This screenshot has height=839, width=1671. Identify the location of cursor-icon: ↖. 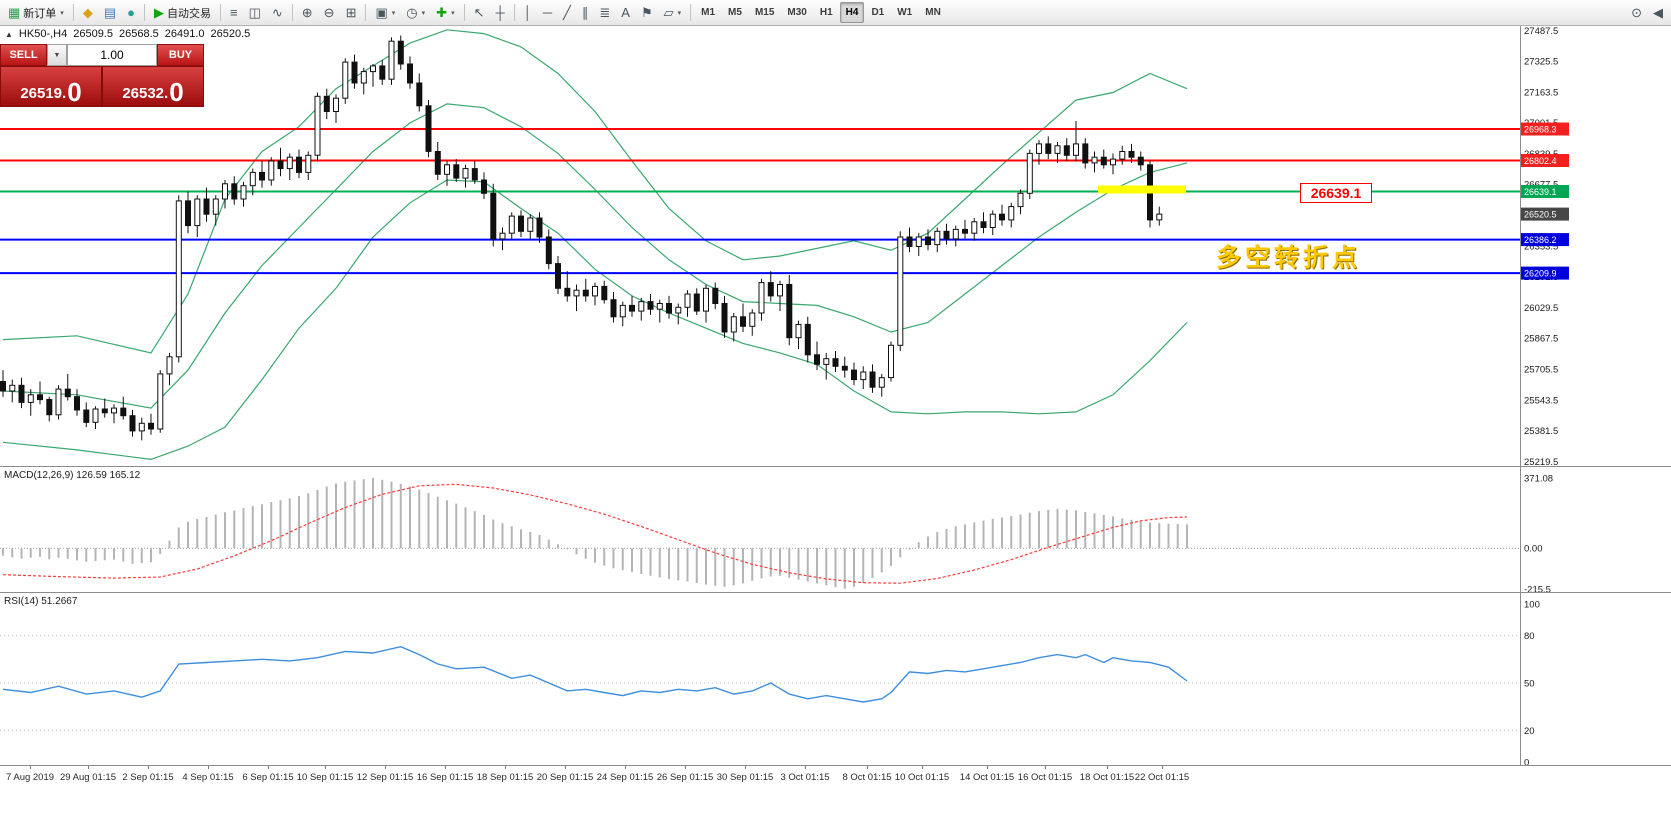
(479, 12).